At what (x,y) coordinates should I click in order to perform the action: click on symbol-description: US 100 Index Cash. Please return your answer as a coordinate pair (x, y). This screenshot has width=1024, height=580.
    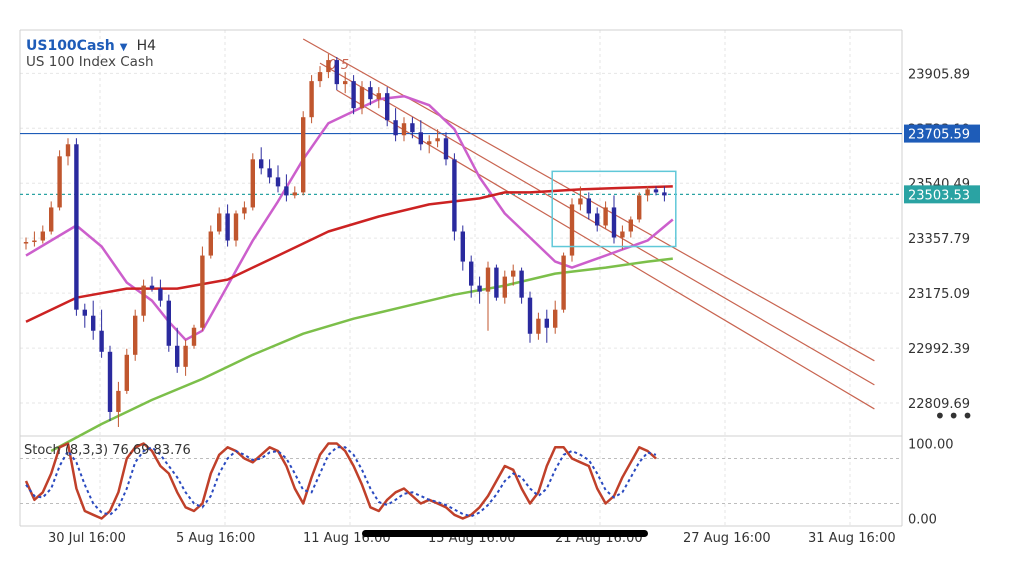
    Looking at the image, I should click on (90, 62).